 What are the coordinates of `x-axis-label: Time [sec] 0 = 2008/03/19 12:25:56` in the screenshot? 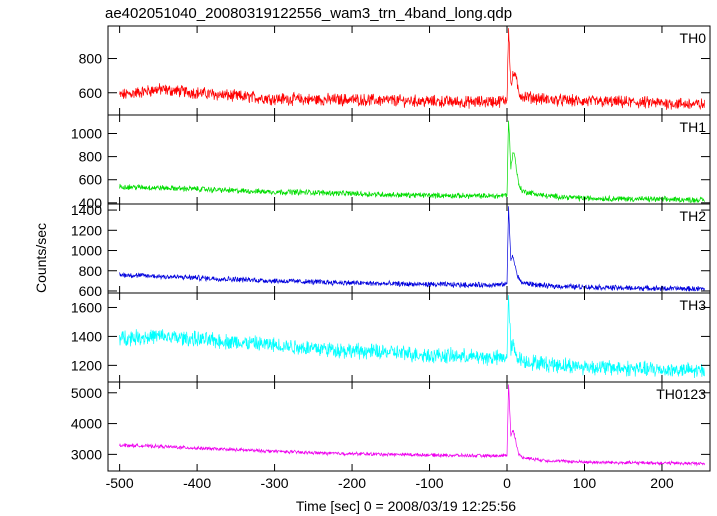 It's located at (406, 506).